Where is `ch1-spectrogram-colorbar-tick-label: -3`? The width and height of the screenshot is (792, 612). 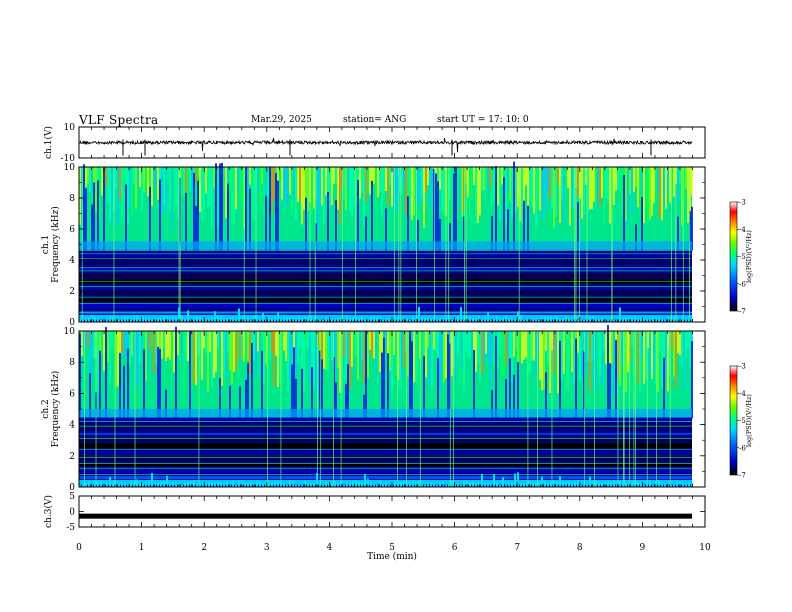 ch1-spectrogram-colorbar-tick-label: -3 is located at coordinates (742, 203).